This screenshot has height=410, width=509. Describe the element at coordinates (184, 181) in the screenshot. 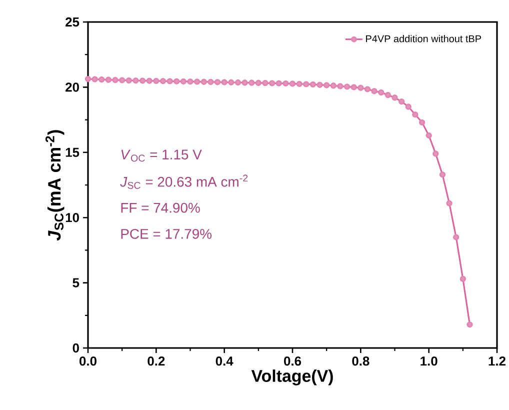

I see `annotation: J$_{SC}$ = 20.63 mA cm$^{-2}$` at that location.